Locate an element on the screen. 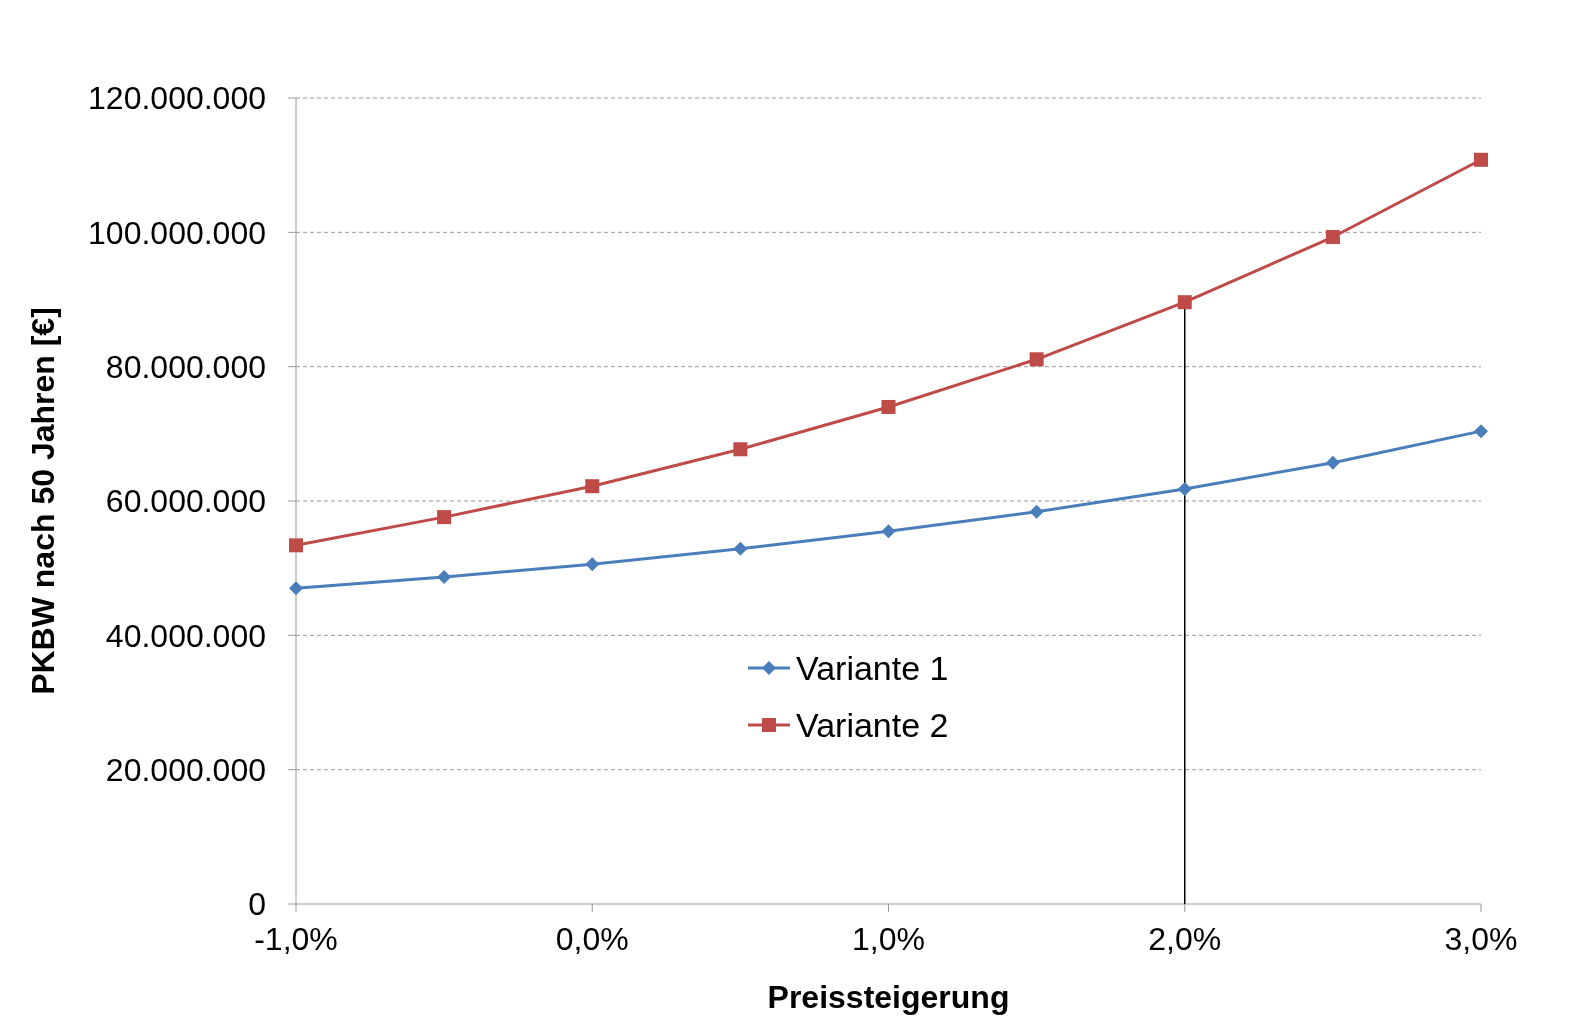 Image resolution: width=1581 pixels, height=1024 pixels. x-axis-title: Preissteigerung is located at coordinates (888, 997).